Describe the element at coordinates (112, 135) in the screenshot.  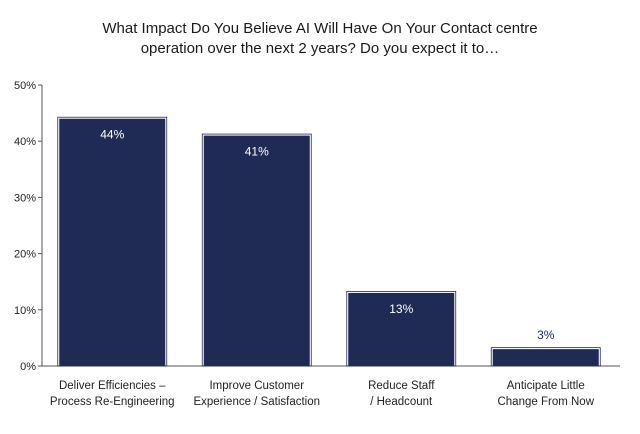
I see `data-label: 44%` at that location.